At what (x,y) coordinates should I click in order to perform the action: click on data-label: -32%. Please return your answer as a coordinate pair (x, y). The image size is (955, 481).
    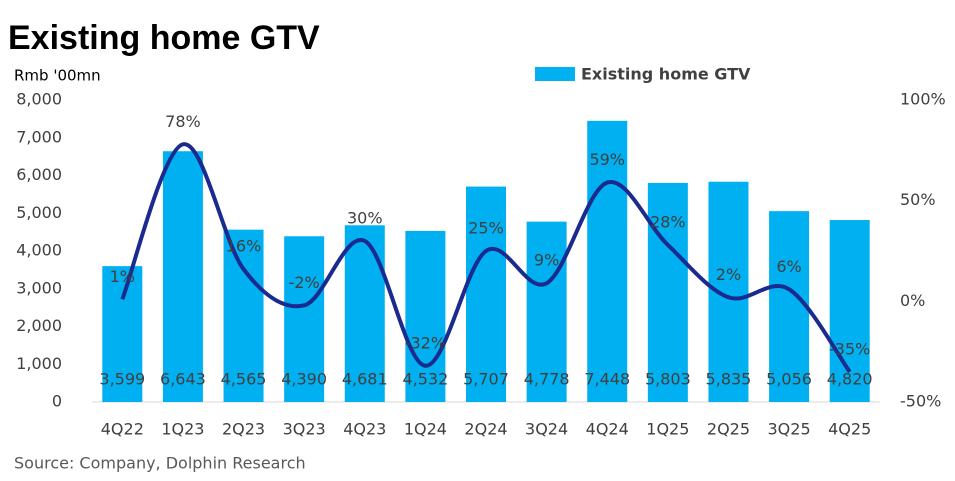
    Looking at the image, I should click on (425, 342).